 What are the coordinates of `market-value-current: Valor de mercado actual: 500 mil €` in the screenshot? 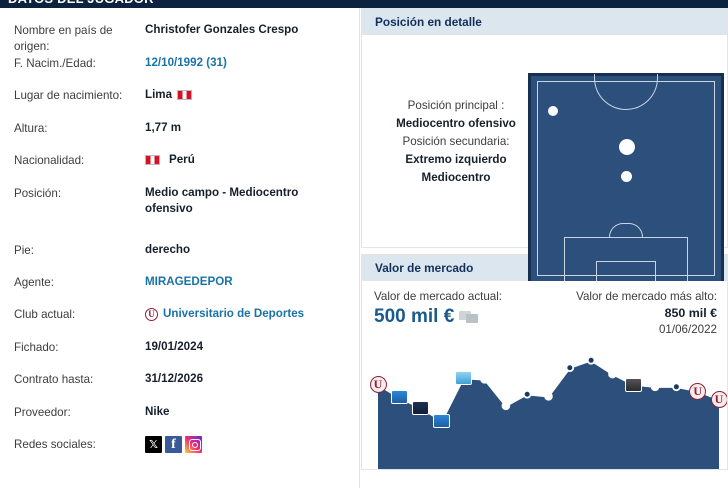 It's located at (438, 309).